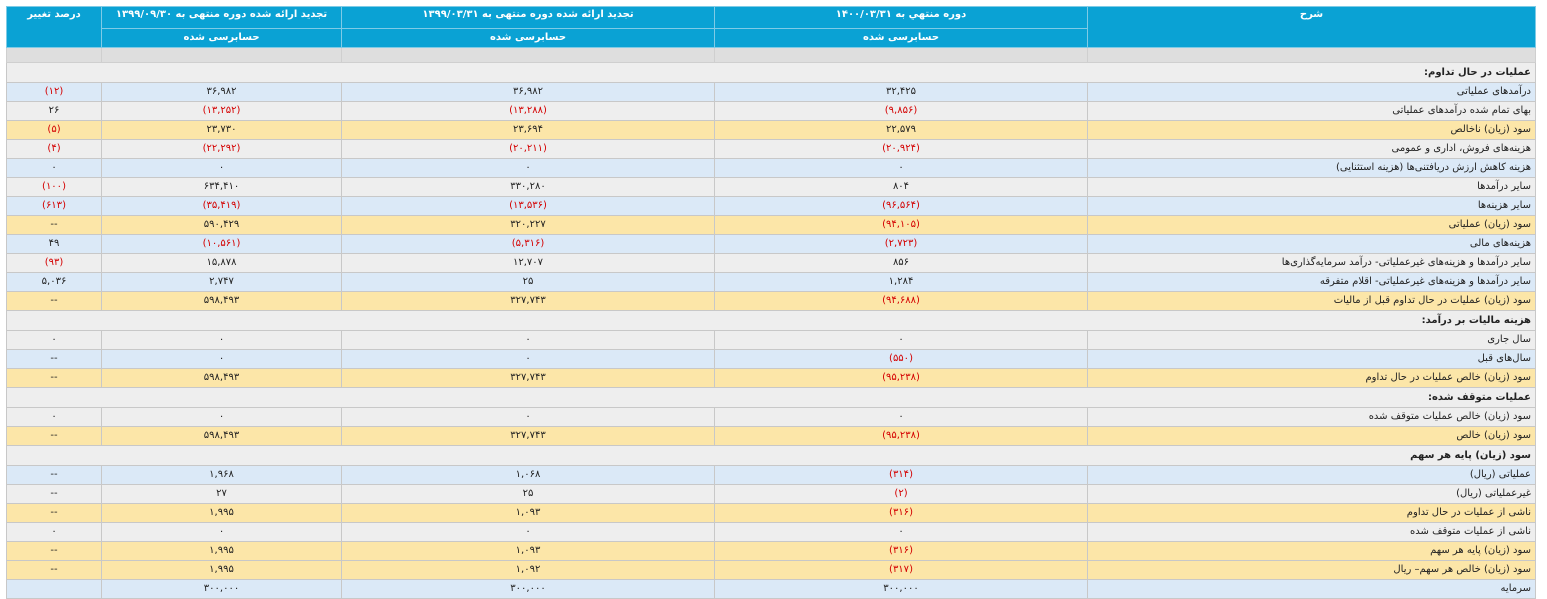 This screenshot has width=1547, height=599. I want to click on section-row: عملیات در حال تداوم:, so click(771, 72).